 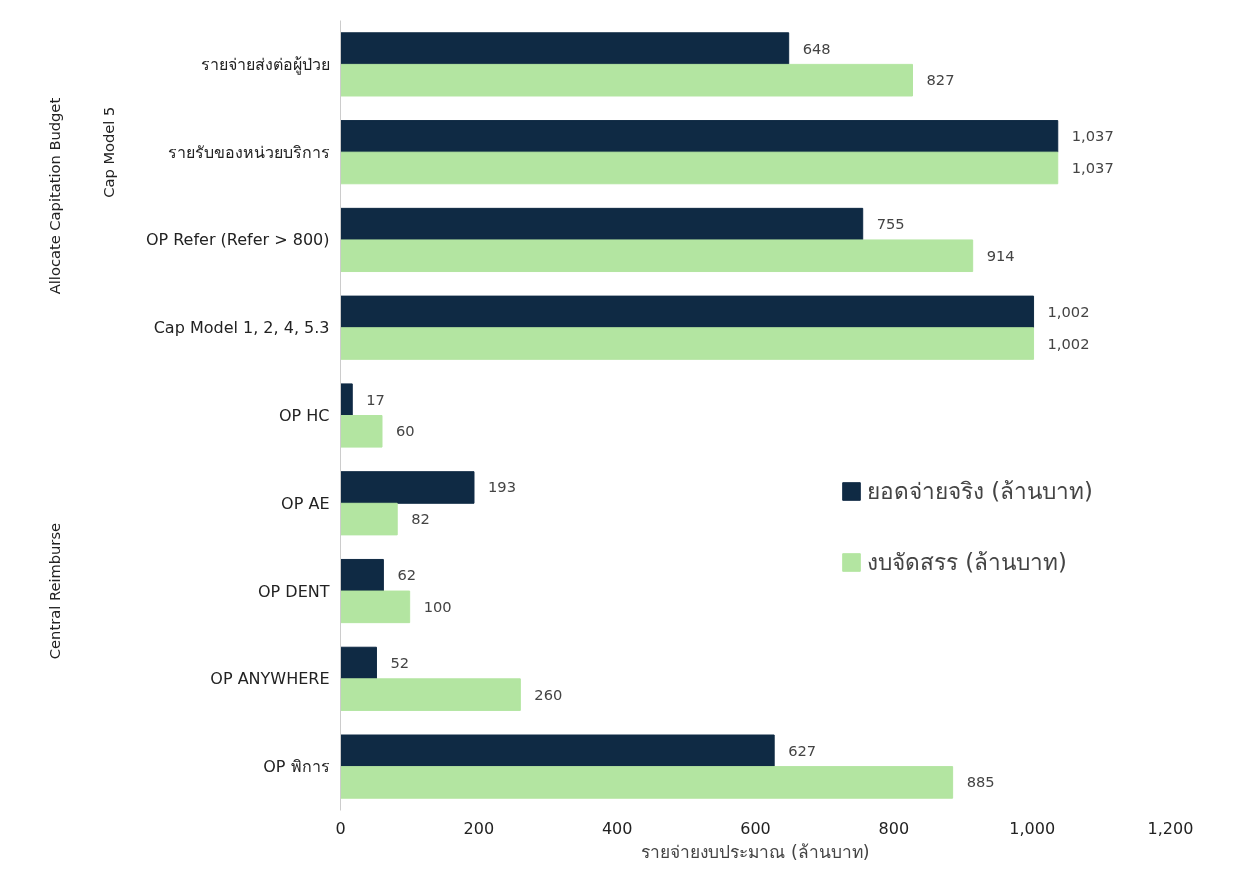 I want to click on data-label: 260, so click(x=548, y=694).